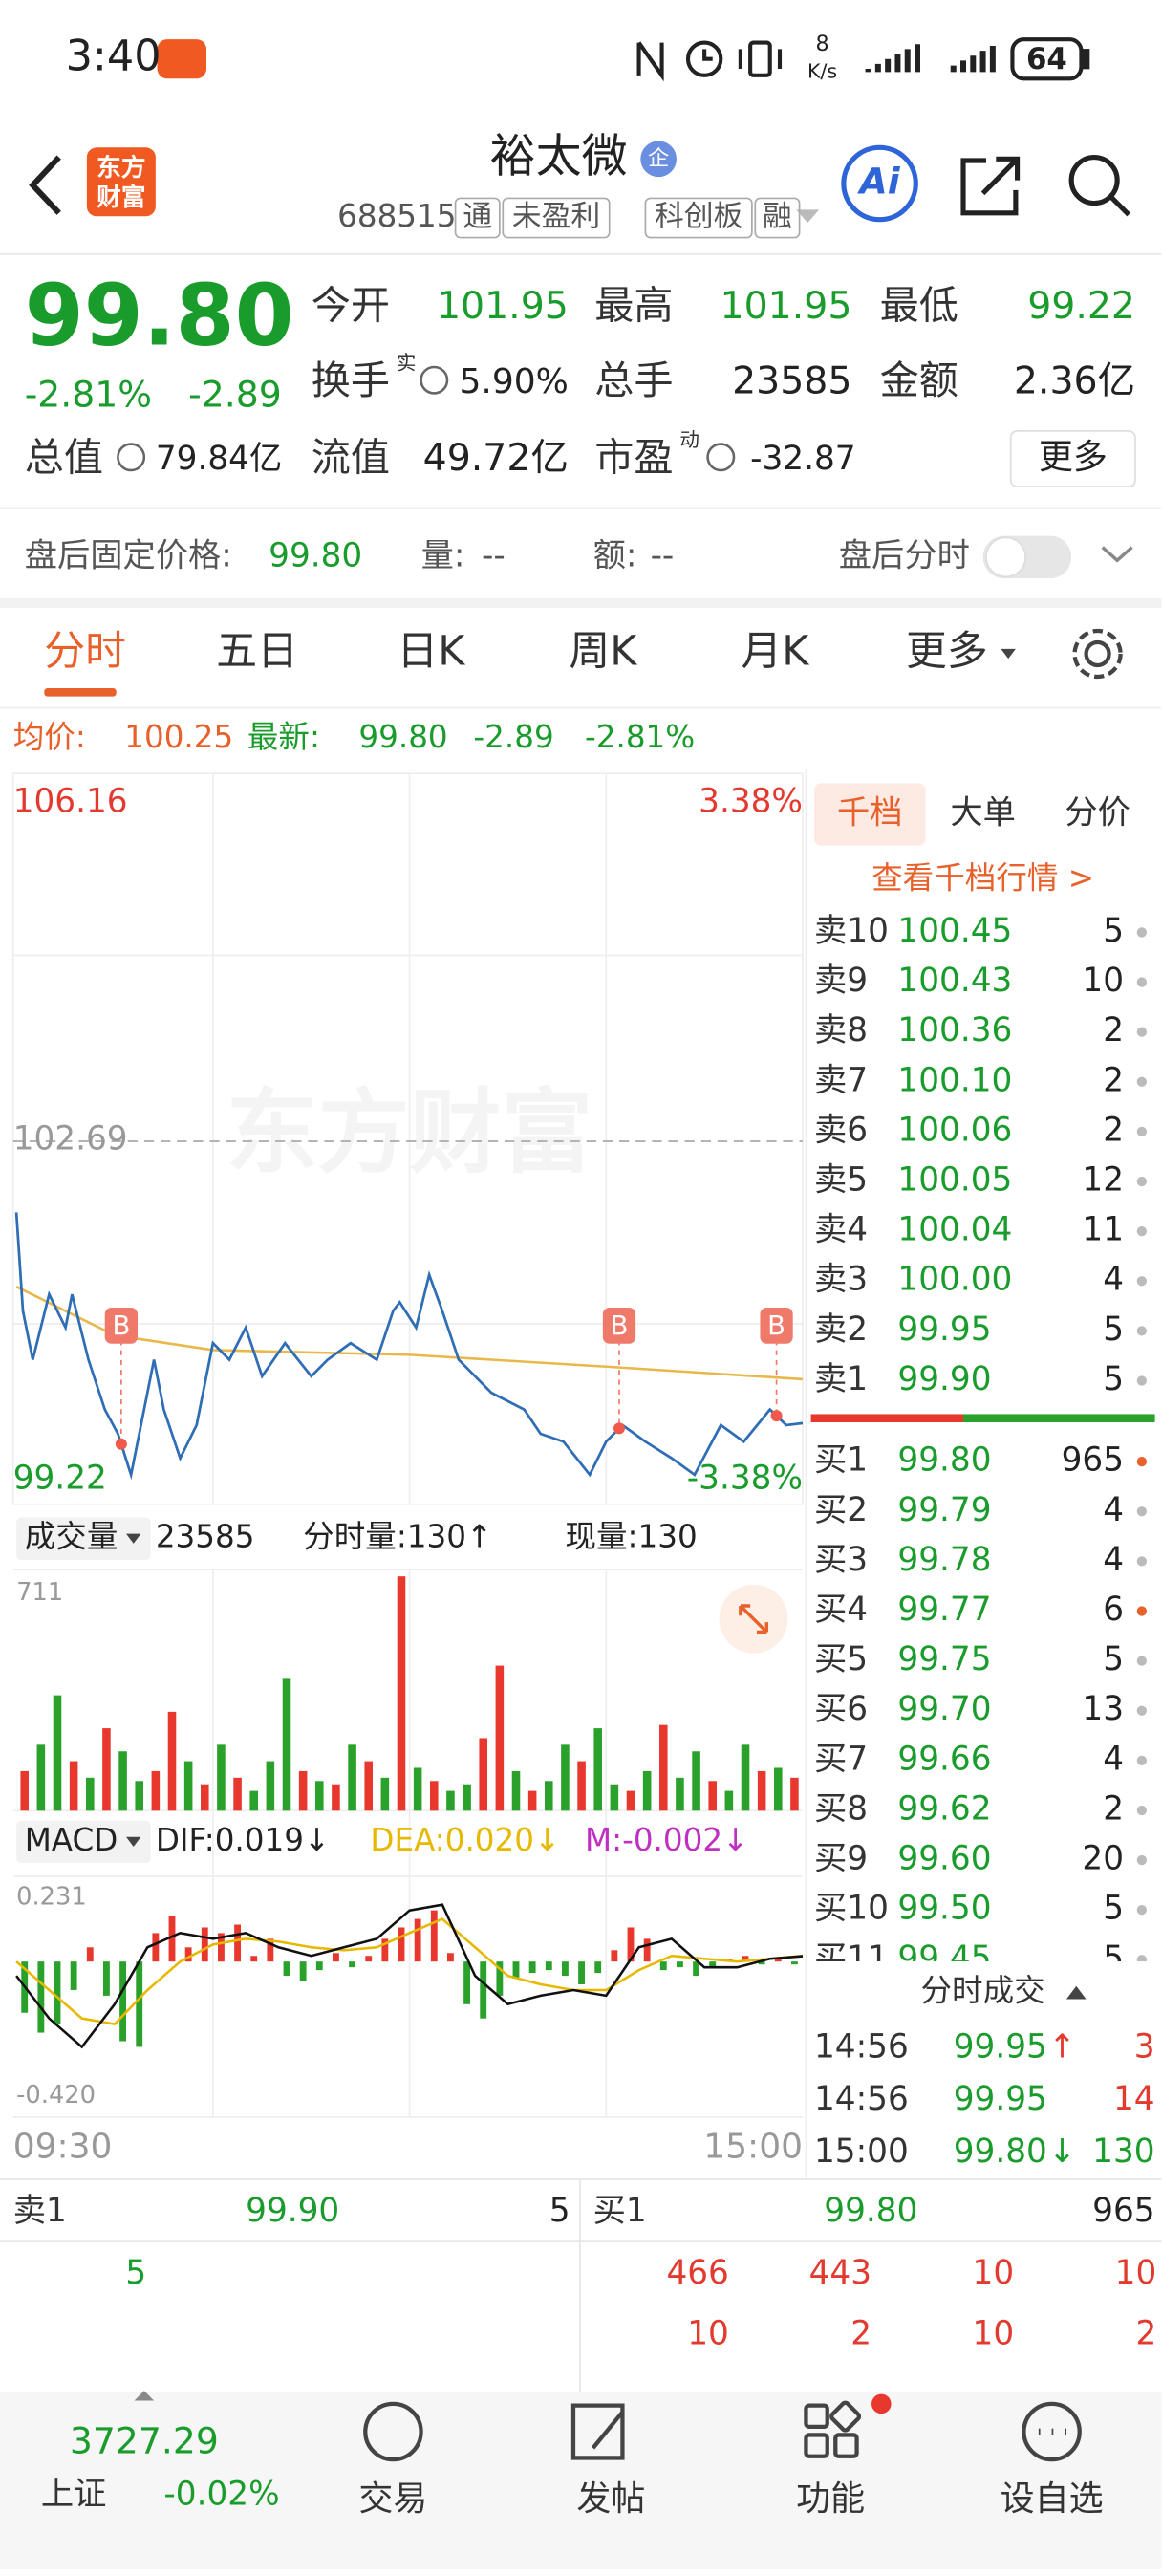 The height and width of the screenshot is (2576, 1162). Describe the element at coordinates (83, 1539) in the screenshot. I see `volume-selector` at that location.